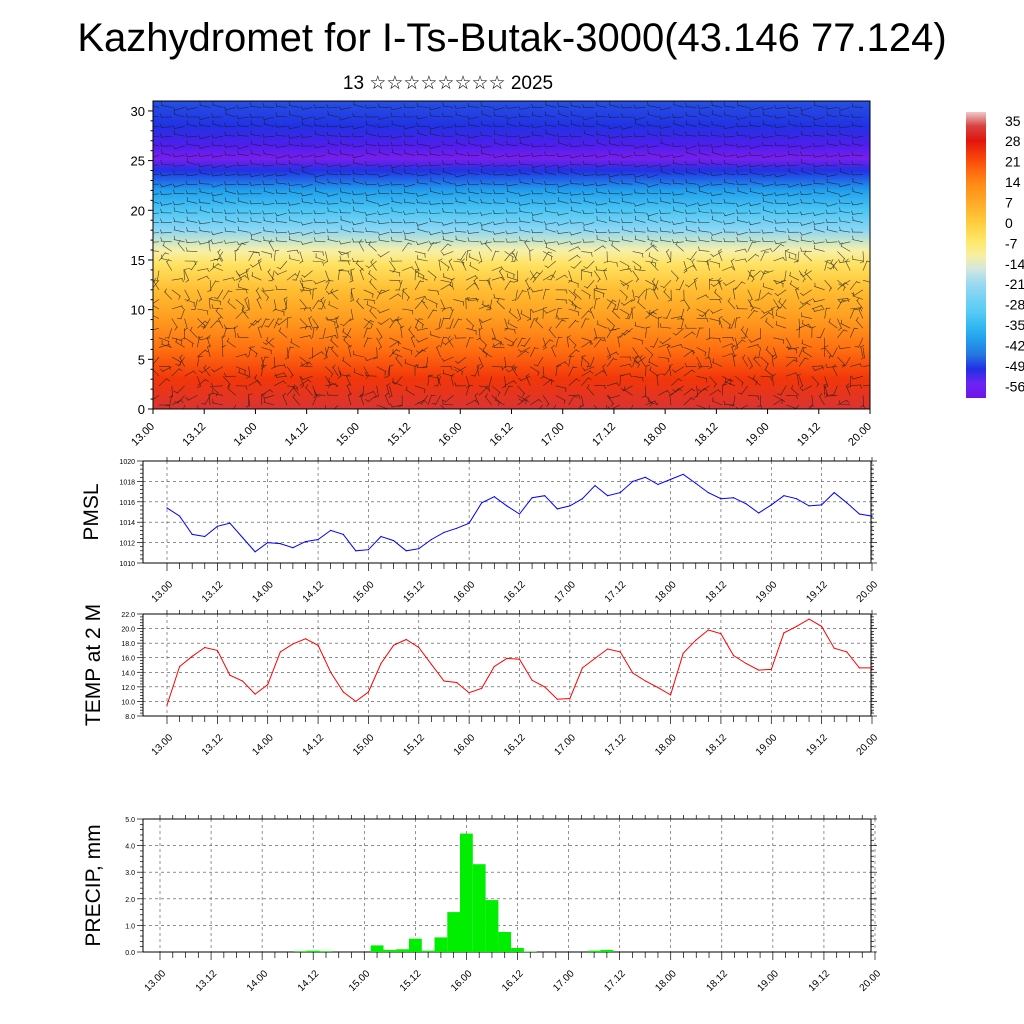  What do you see at coordinates (128, 702) in the screenshot?
I see `y-tick-label: 10.0` at bounding box center [128, 702].